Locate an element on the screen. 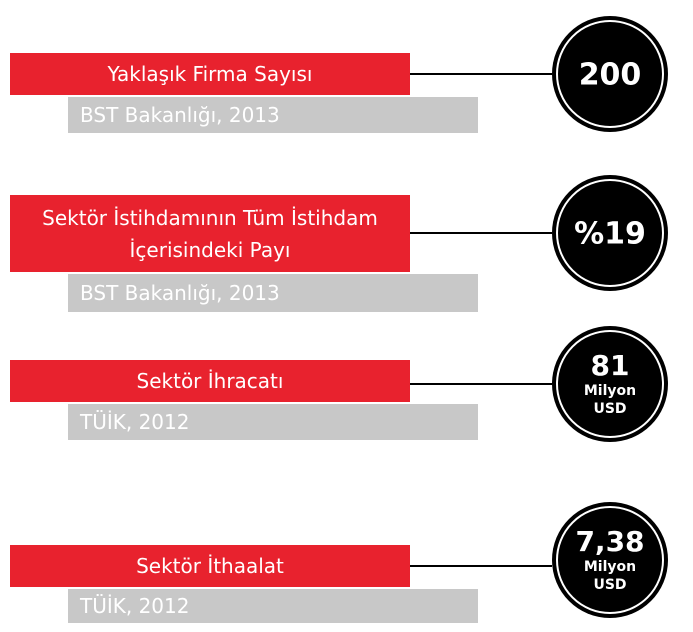  value: 200 is located at coordinates (610, 75).